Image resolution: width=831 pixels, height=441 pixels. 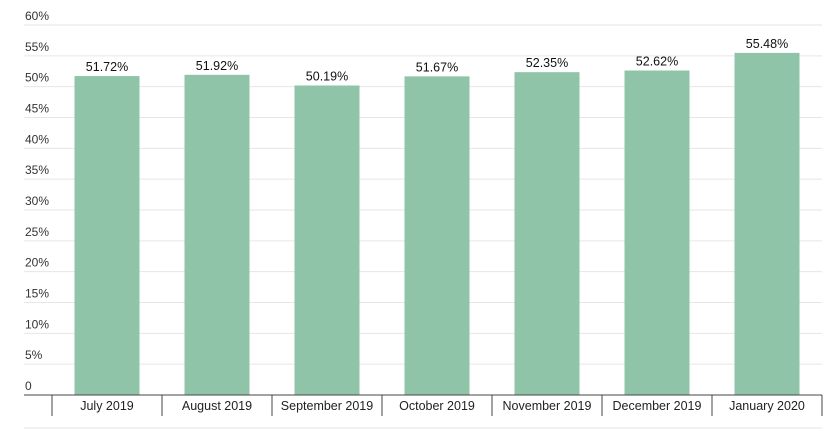 What do you see at coordinates (37, 324) in the screenshot?
I see `y-tick-label: 10%` at bounding box center [37, 324].